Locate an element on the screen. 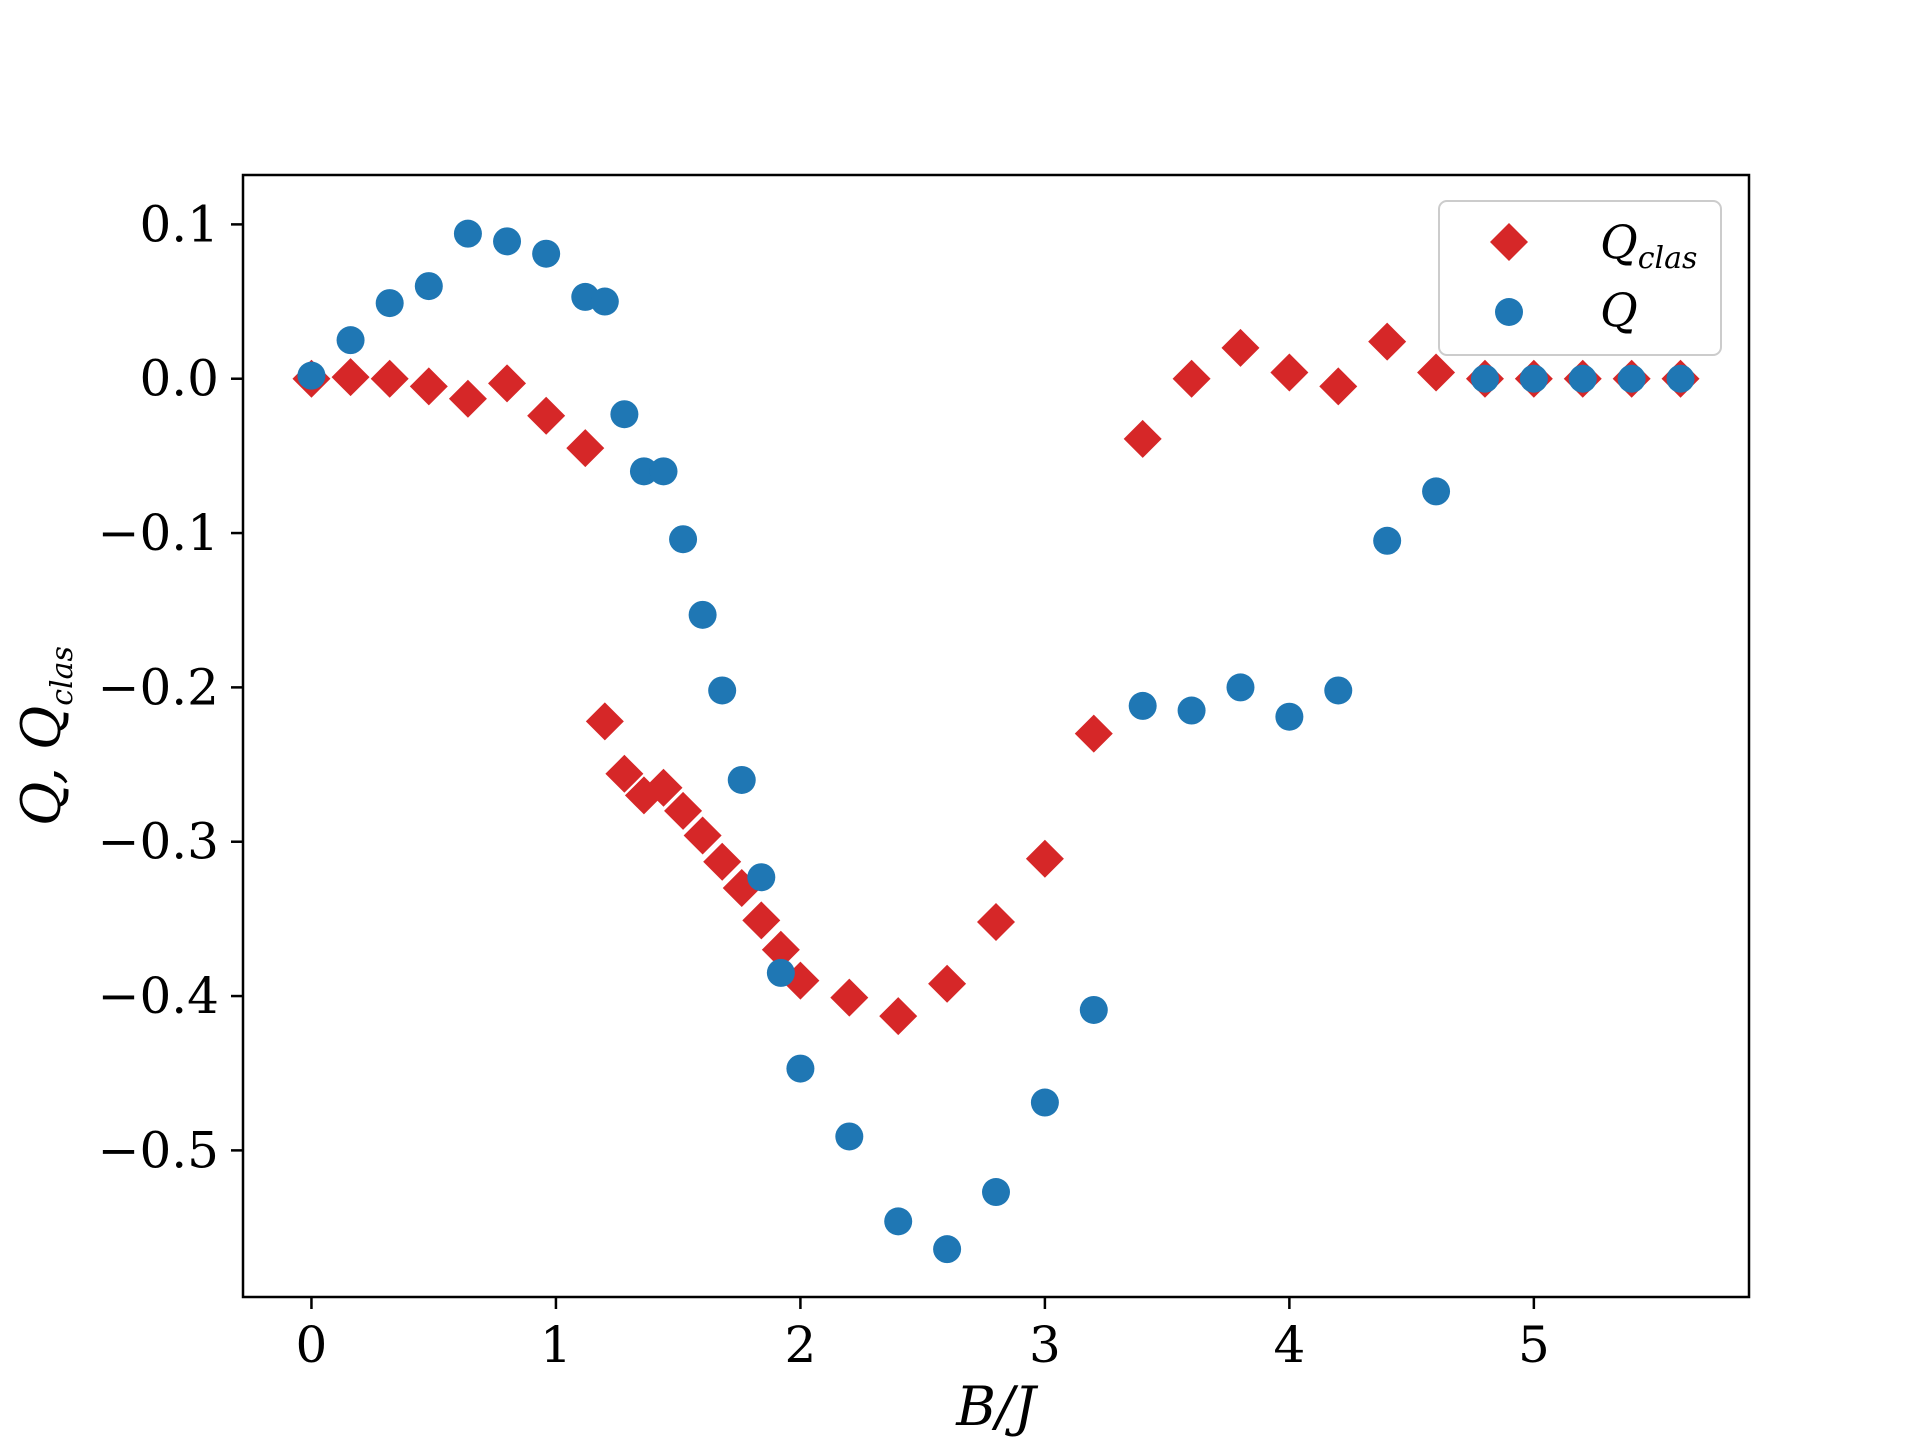 Image resolution: width=1920 pixels, height=1440 pixels. y-tick-label: −0.3 is located at coordinates (158, 842).